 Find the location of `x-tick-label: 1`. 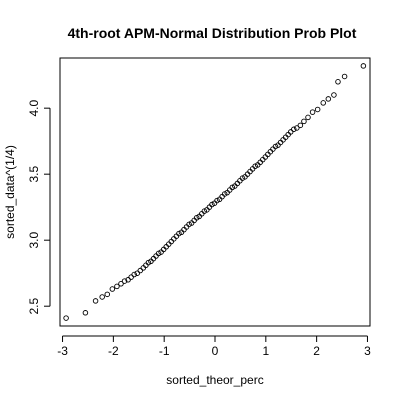

x-tick-label: 1 is located at coordinates (265, 351).